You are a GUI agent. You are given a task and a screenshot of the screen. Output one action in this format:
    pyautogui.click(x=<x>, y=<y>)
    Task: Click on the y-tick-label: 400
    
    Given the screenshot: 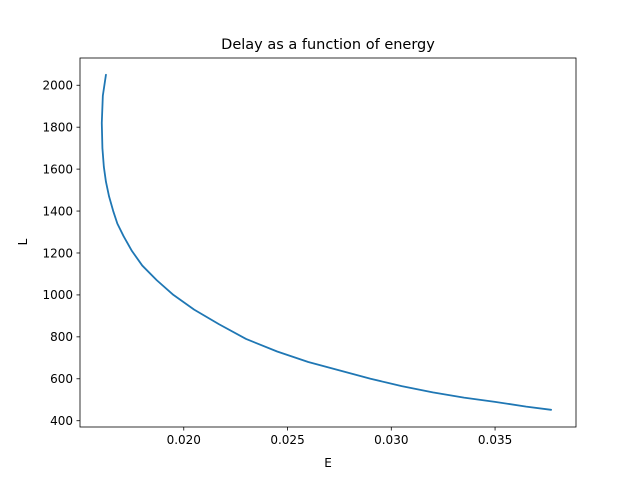 What is the action you would take?
    pyautogui.click(x=61, y=421)
    